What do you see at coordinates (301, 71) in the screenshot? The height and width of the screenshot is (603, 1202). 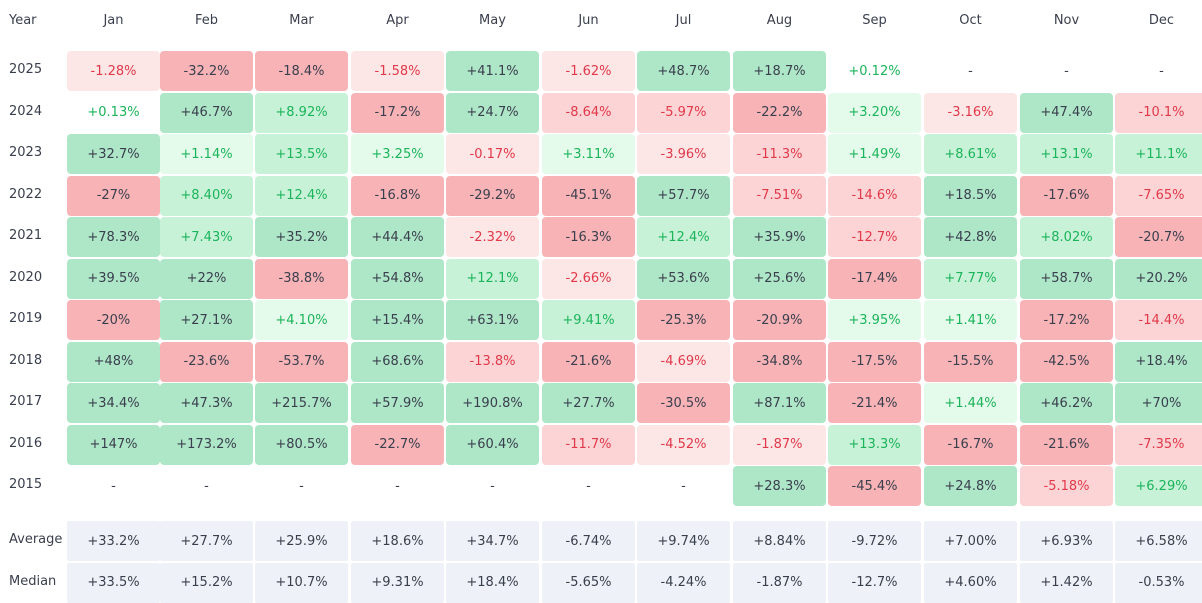 I see `cell-2025-mar: -18.4%` at bounding box center [301, 71].